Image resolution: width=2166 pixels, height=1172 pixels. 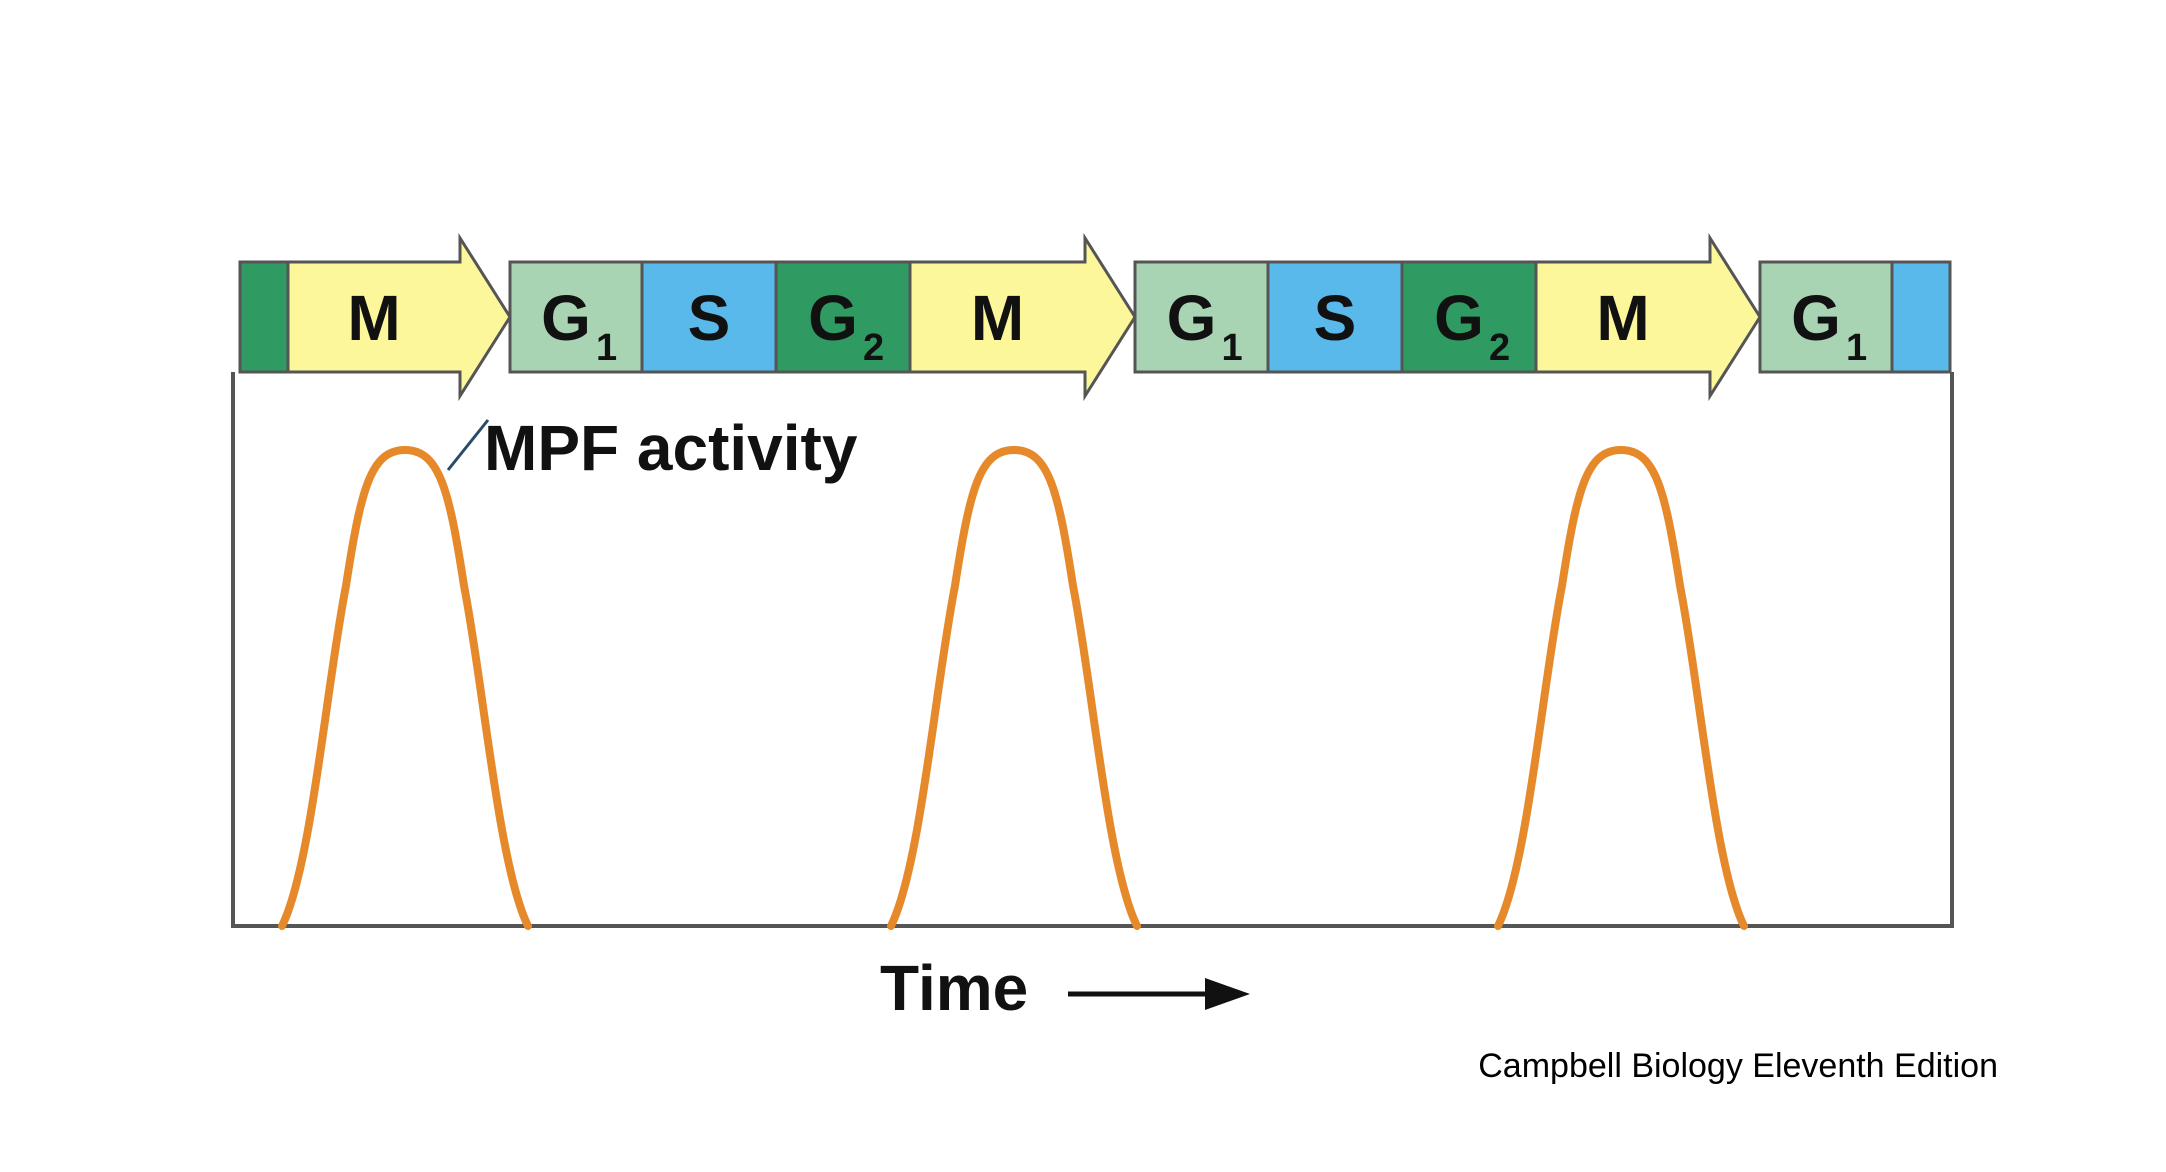 I want to click on time-arrow-icon, so click(x=1159, y=994).